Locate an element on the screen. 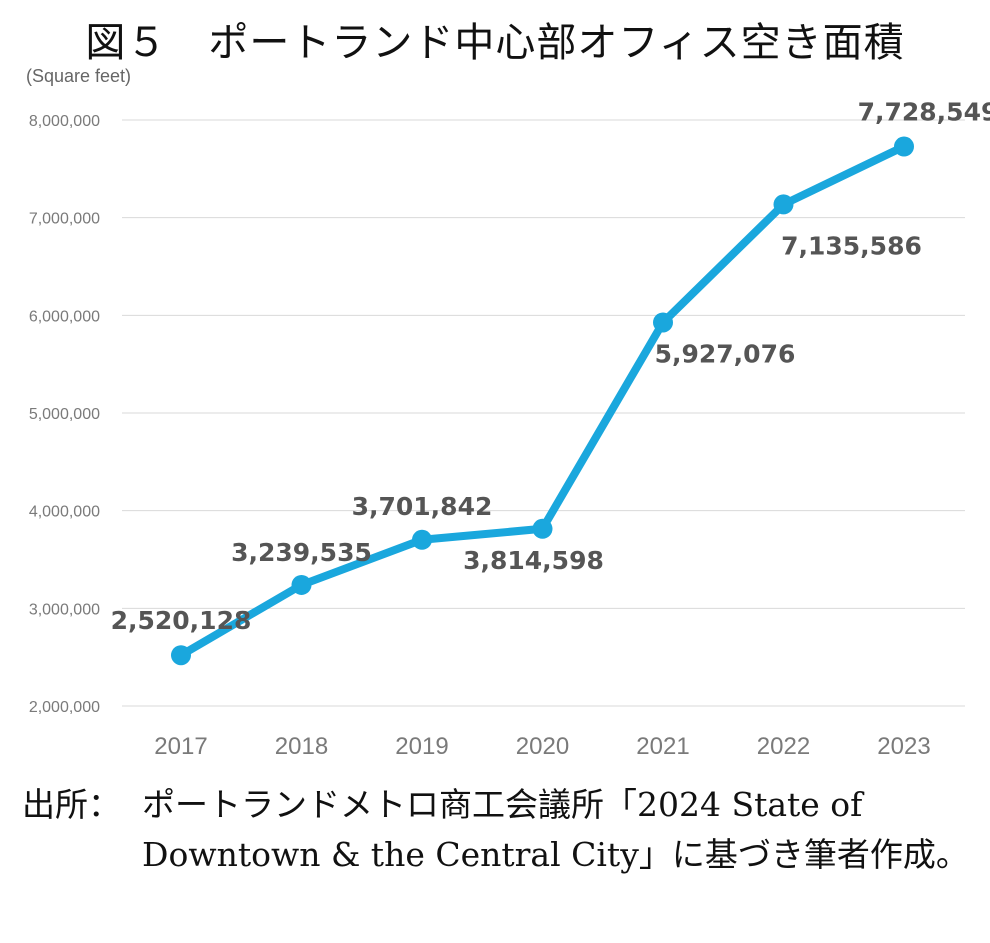 The width and height of the screenshot is (990, 943). data-label: 7,135,586 is located at coordinates (851, 245).